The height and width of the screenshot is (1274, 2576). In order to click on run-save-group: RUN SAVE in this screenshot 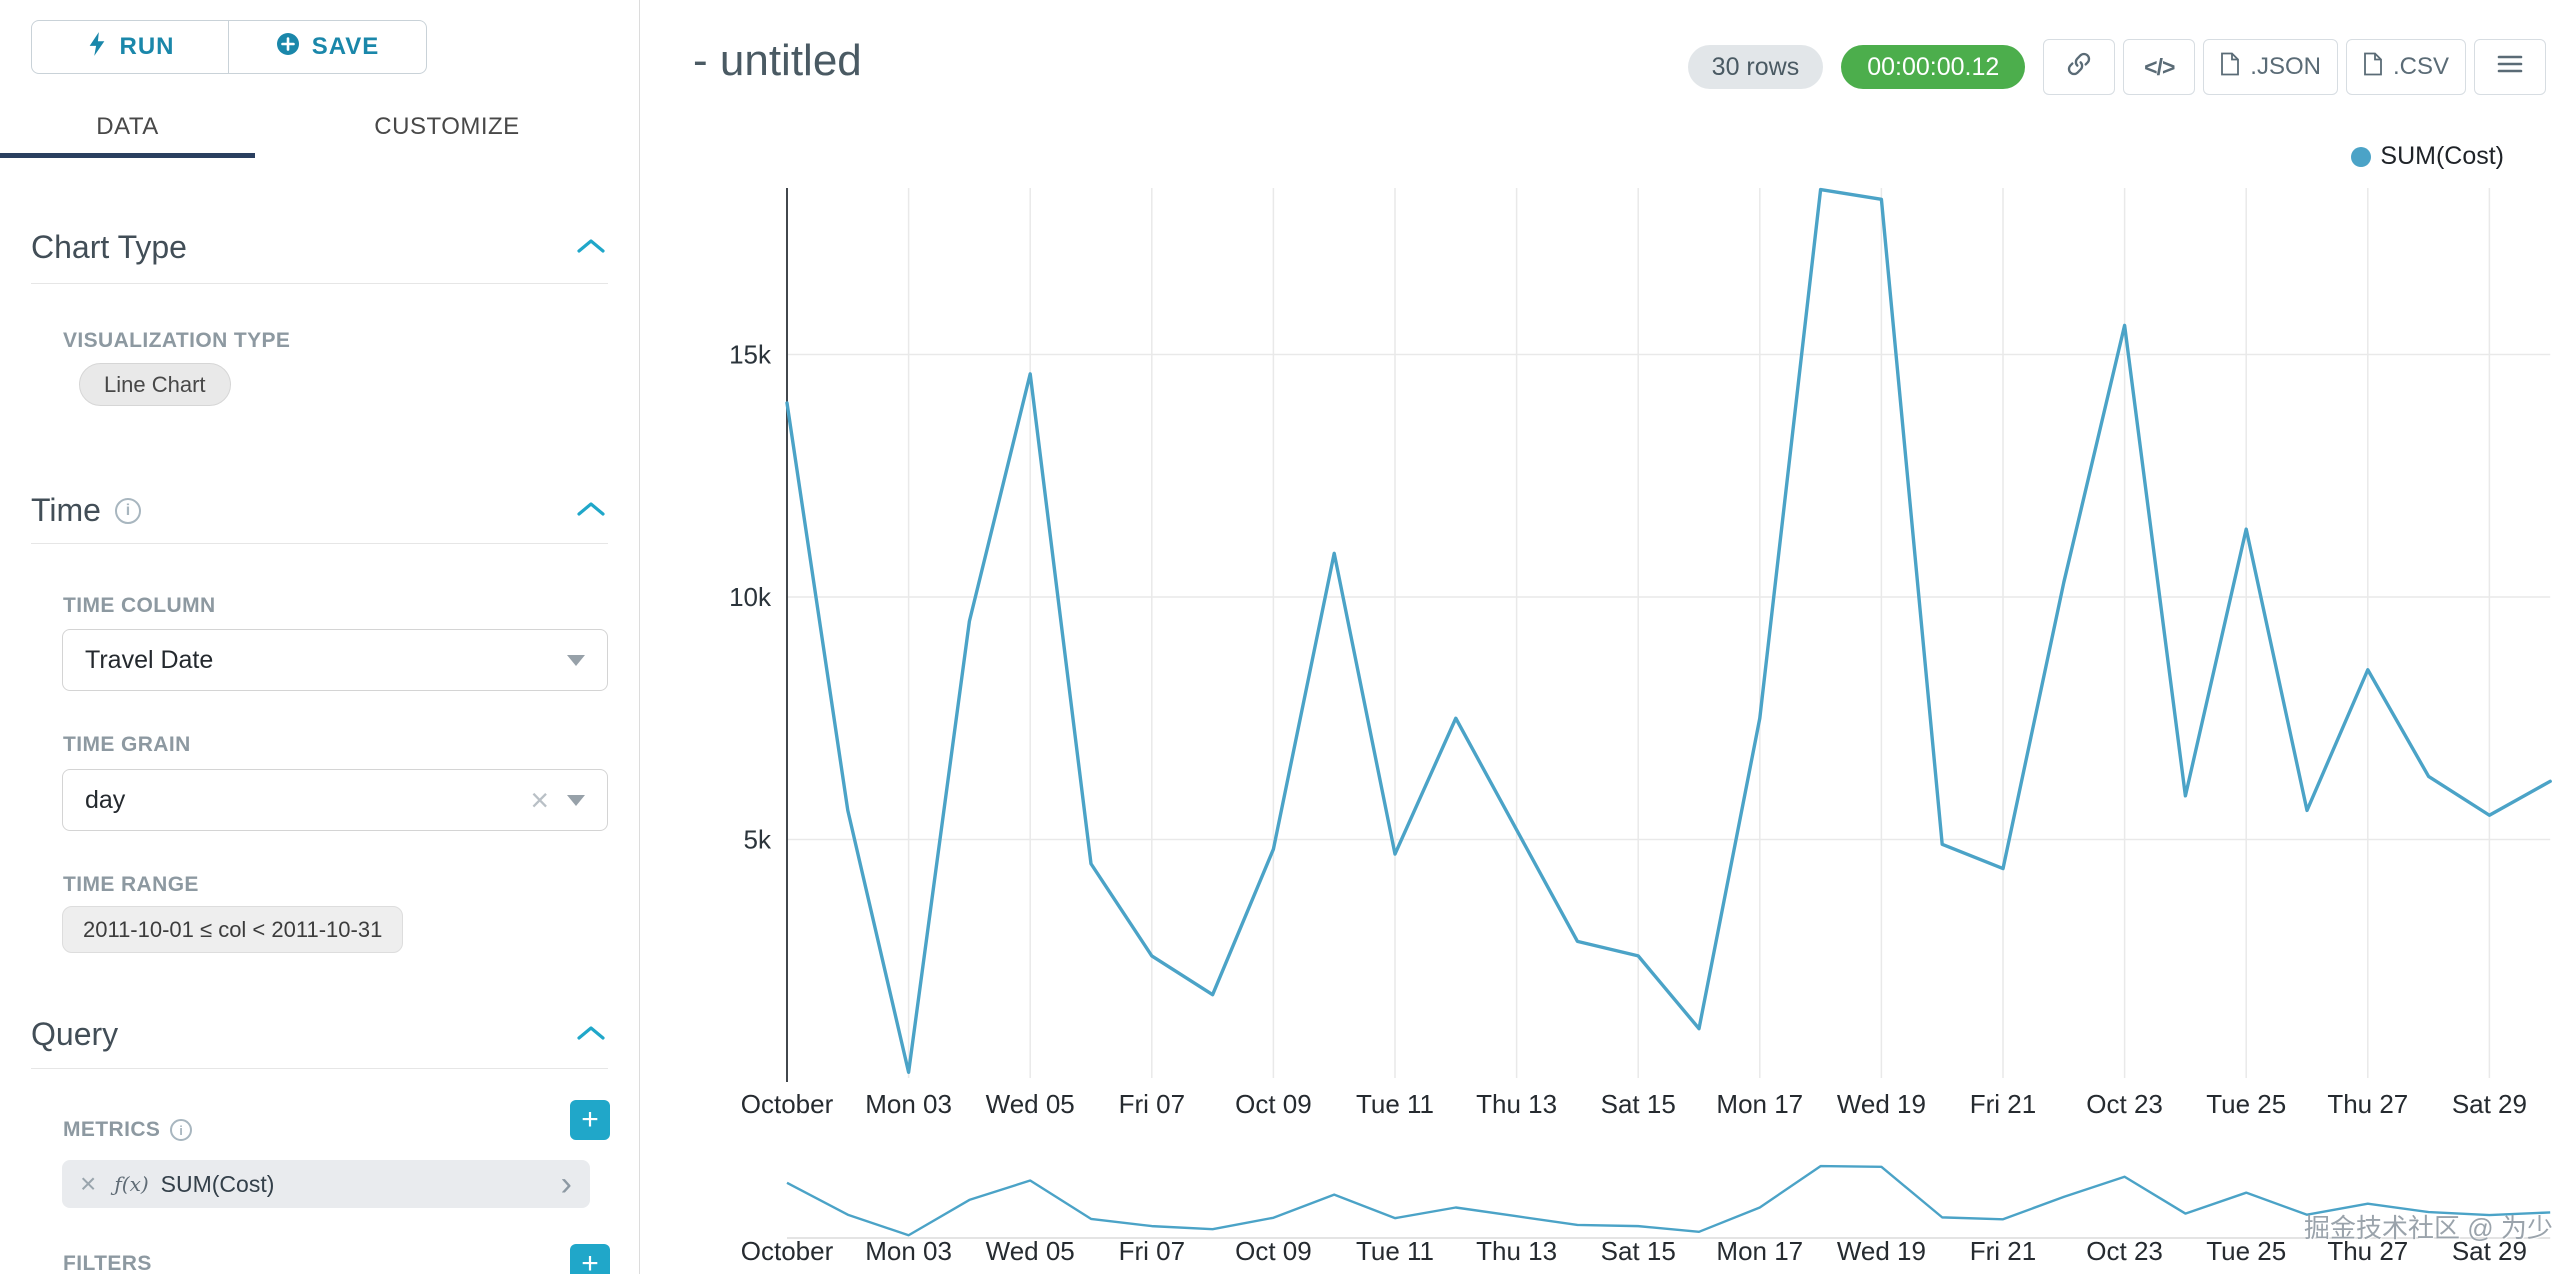, I will do `click(229, 47)`.